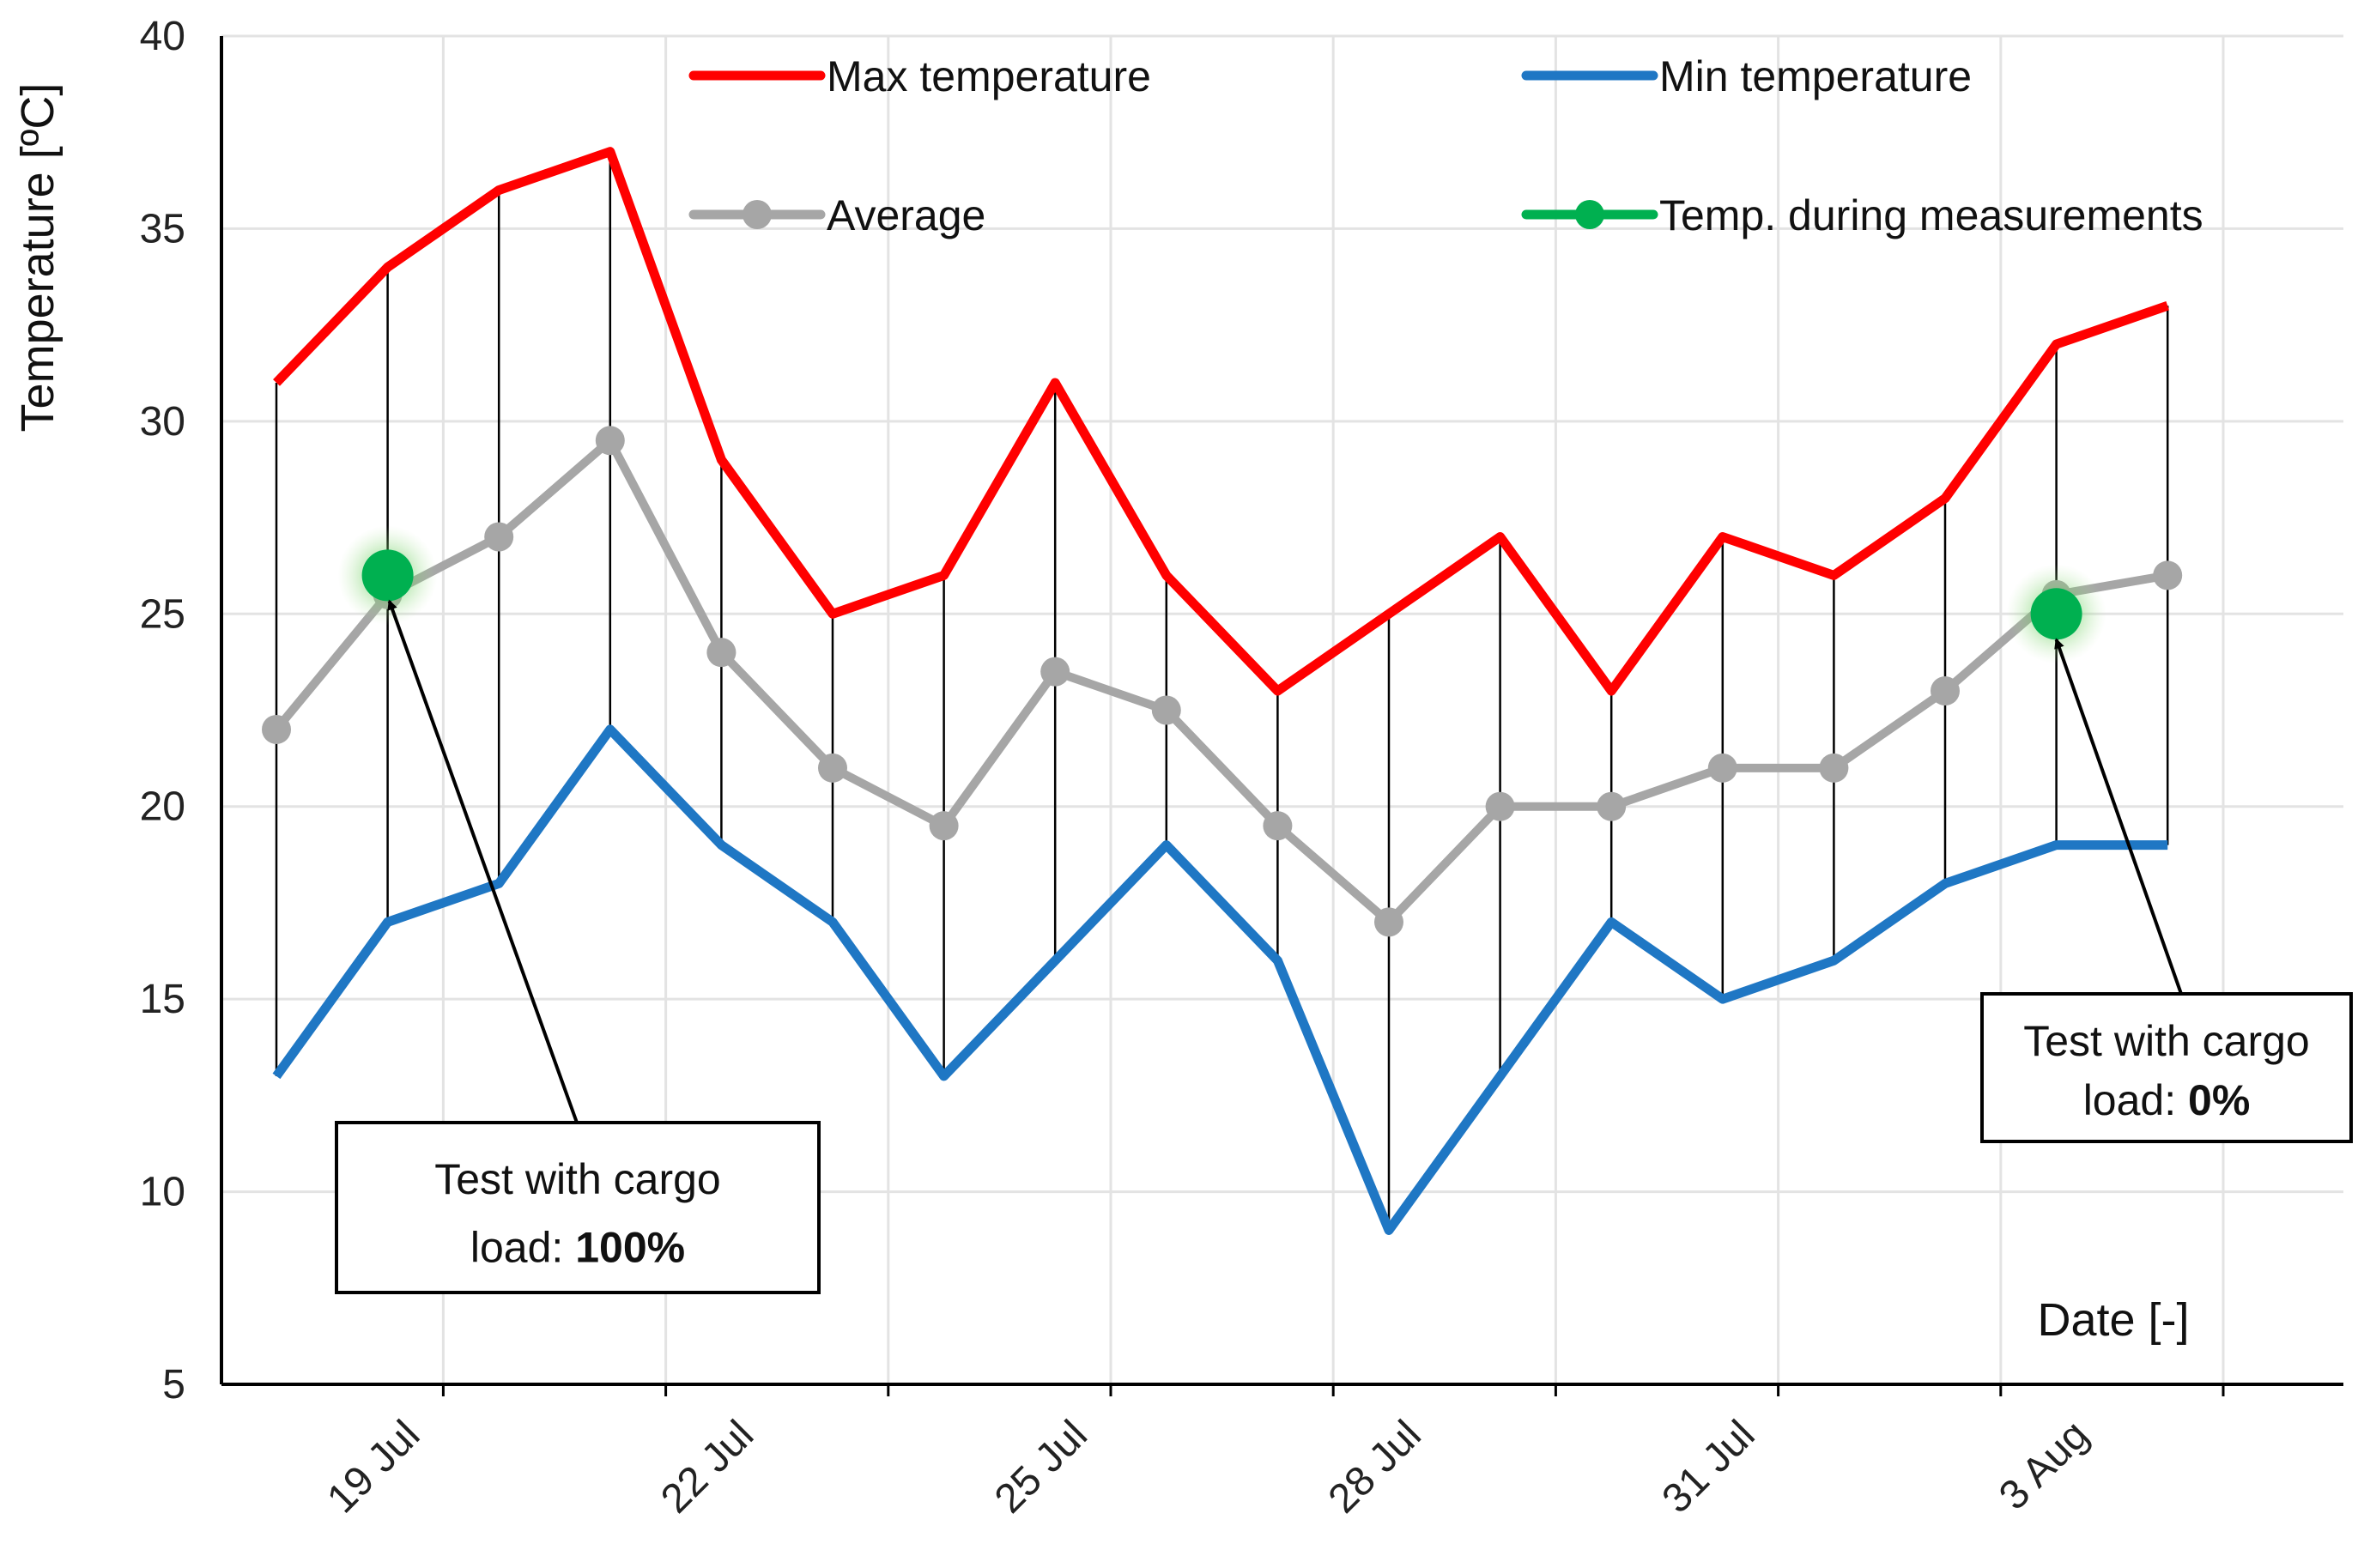 This screenshot has height=1568, width=2364. Describe the element at coordinates (906, 215) in the screenshot. I see `legend-label: Average` at that location.